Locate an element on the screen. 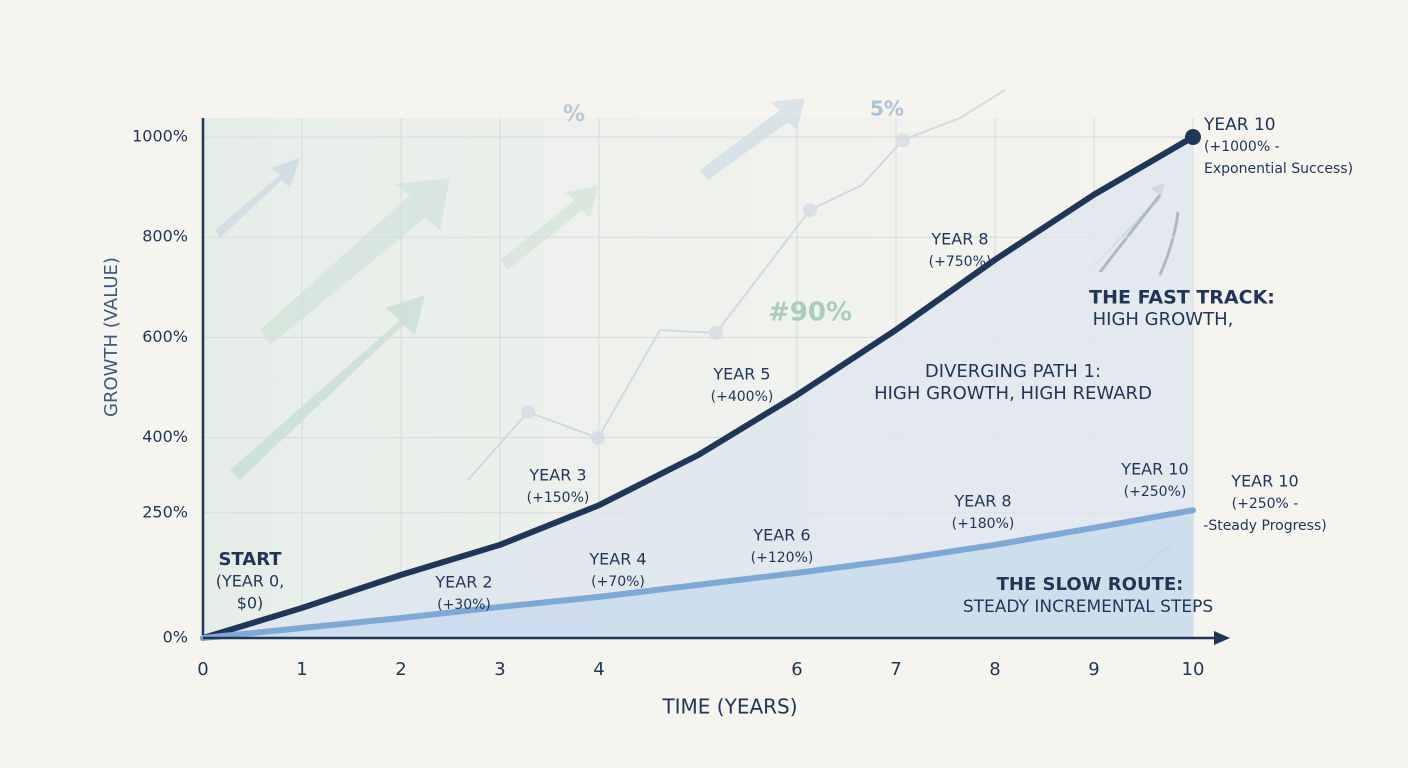  annotation: YEAR 3 is located at coordinates (557, 475).